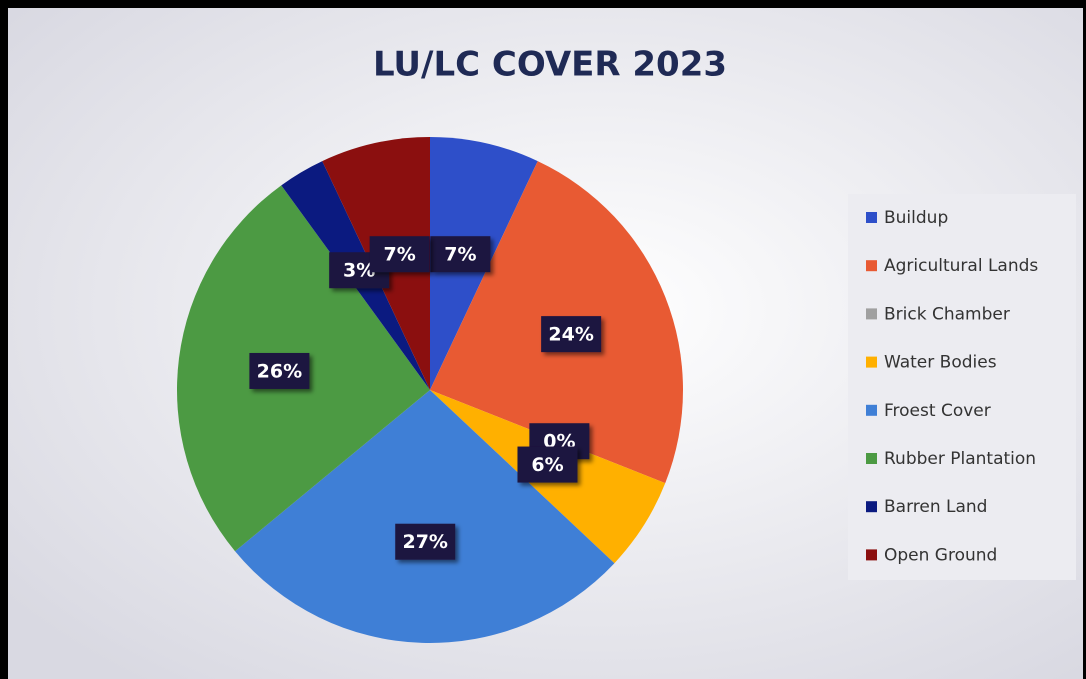 The height and width of the screenshot is (679, 1086). Describe the element at coordinates (935, 507) in the screenshot. I see `legend-label: Barren Land` at that location.